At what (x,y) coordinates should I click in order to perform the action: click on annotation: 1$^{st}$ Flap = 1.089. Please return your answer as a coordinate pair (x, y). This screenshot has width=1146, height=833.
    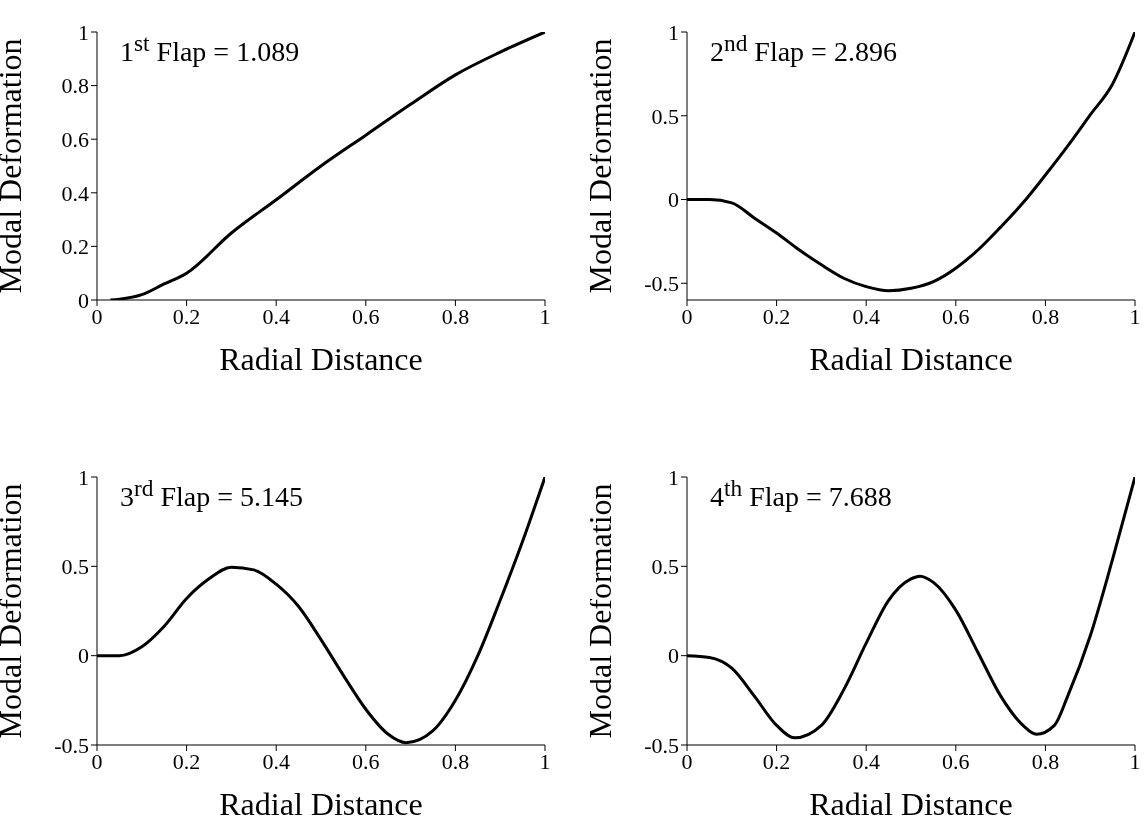
    Looking at the image, I should click on (210, 49).